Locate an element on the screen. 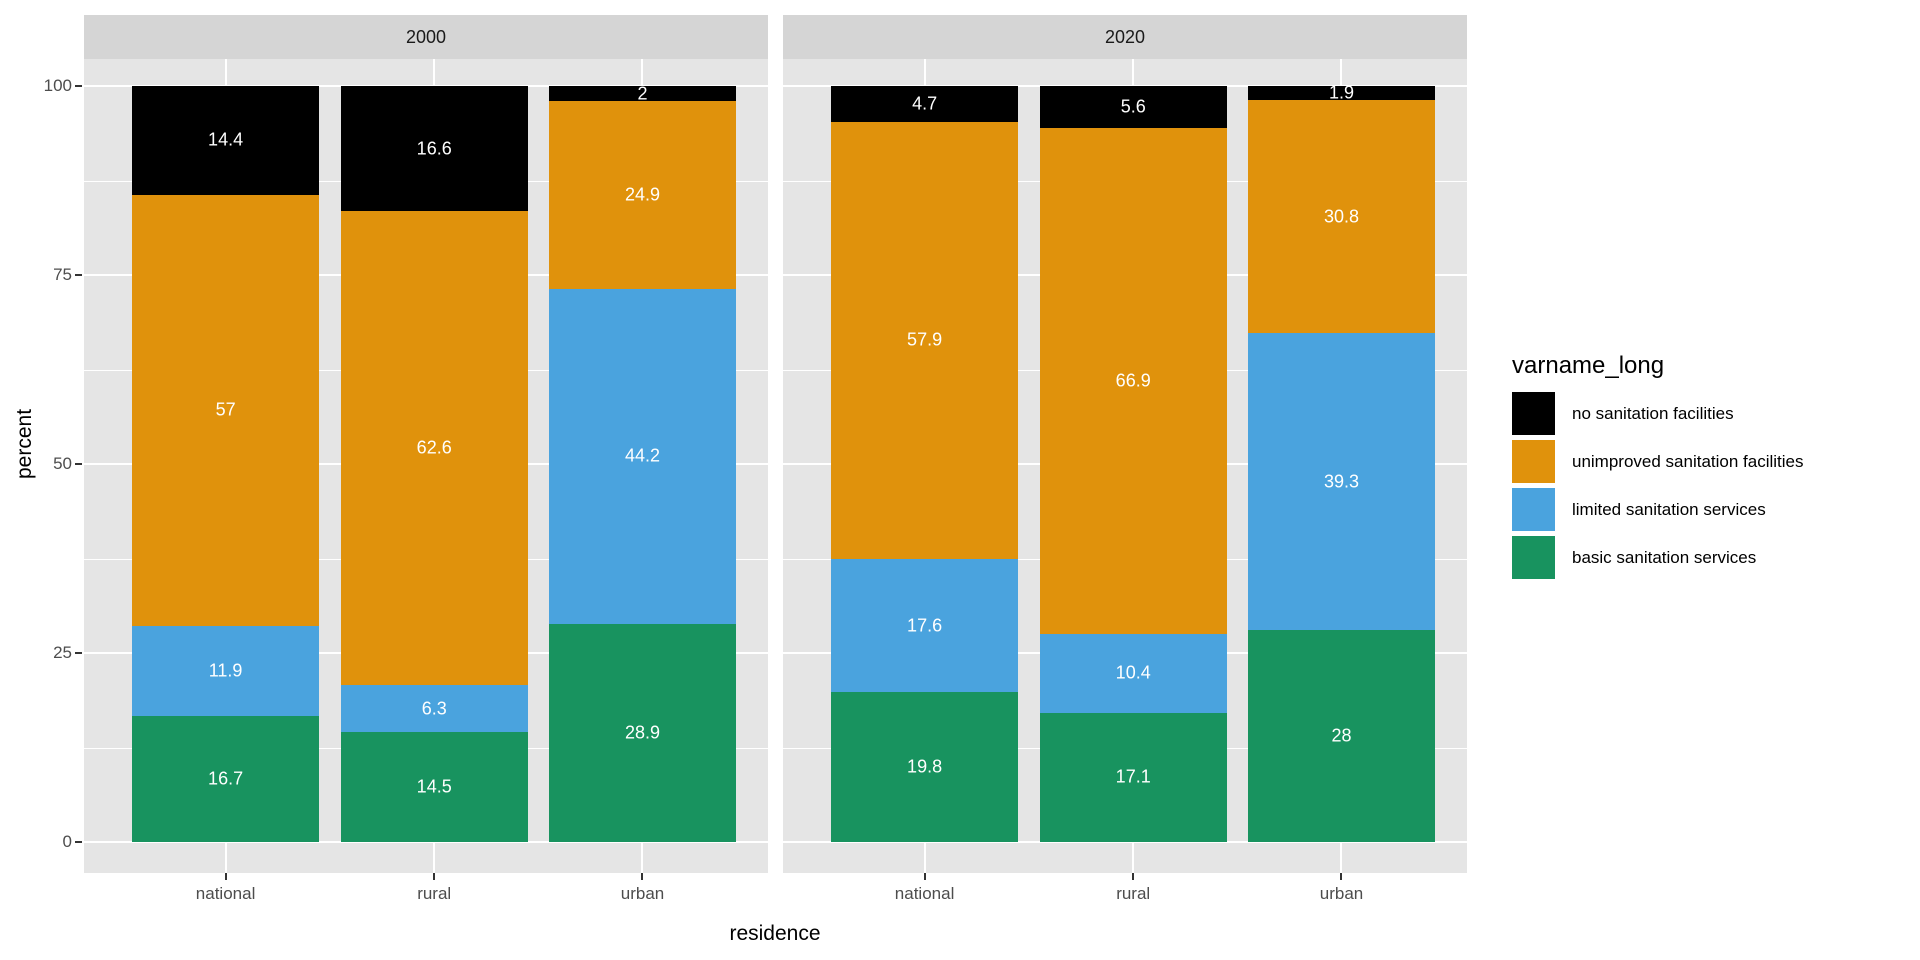 The image size is (1920, 960). legend-item: basic sanitation services is located at coordinates (1712, 557).